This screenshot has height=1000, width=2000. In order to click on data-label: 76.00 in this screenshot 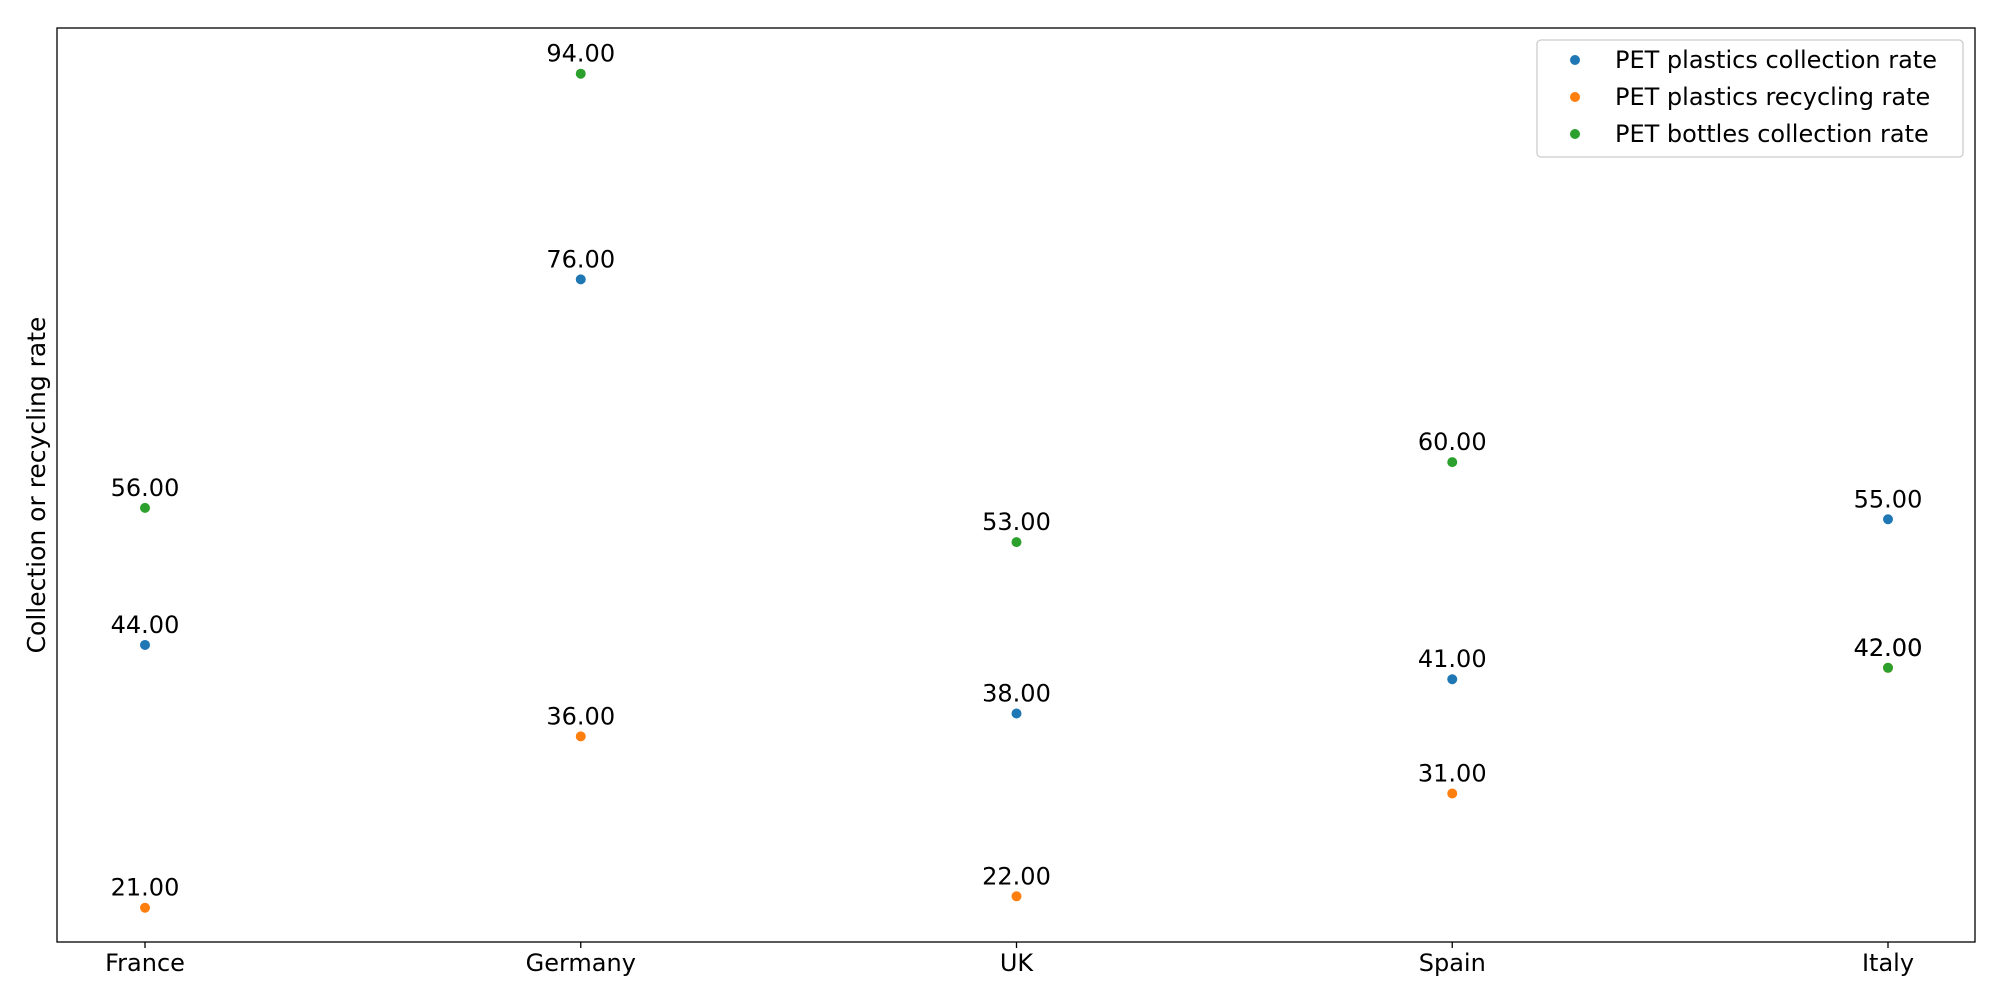, I will do `click(580, 259)`.